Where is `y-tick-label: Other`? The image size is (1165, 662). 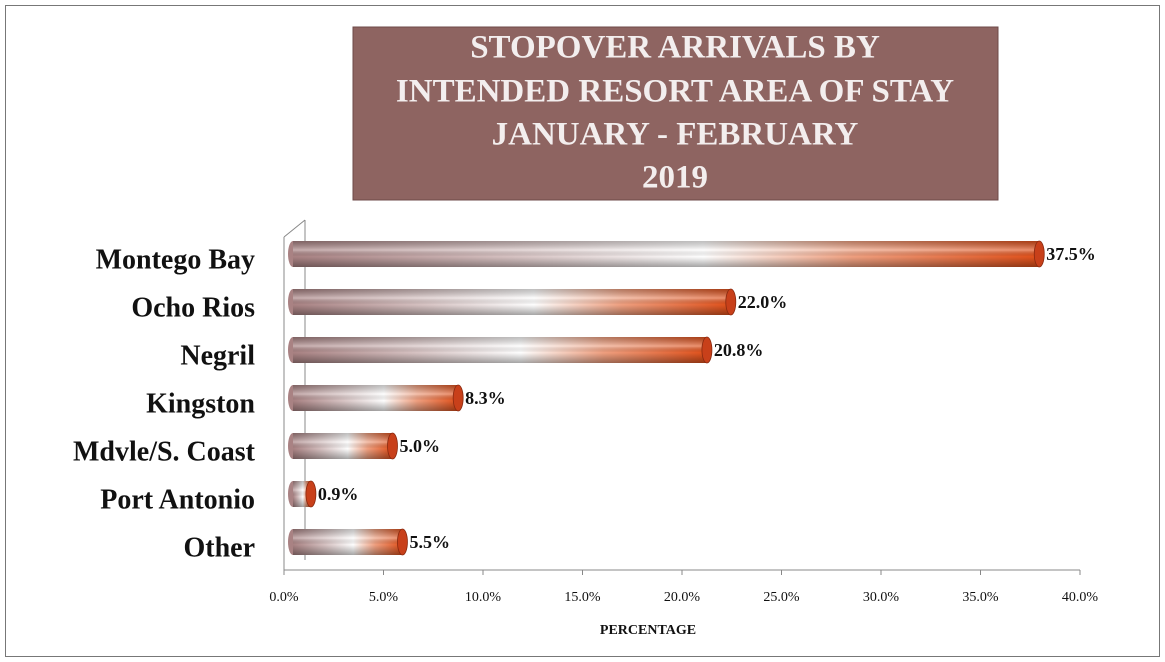
y-tick-label: Other is located at coordinates (219, 547).